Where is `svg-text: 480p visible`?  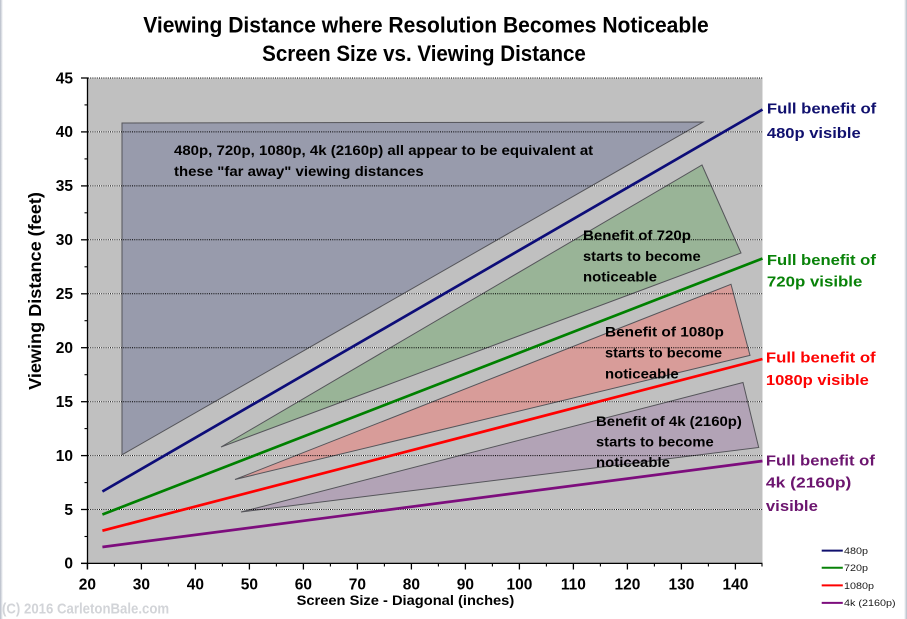
svg-text: 480p visible is located at coordinates (814, 134).